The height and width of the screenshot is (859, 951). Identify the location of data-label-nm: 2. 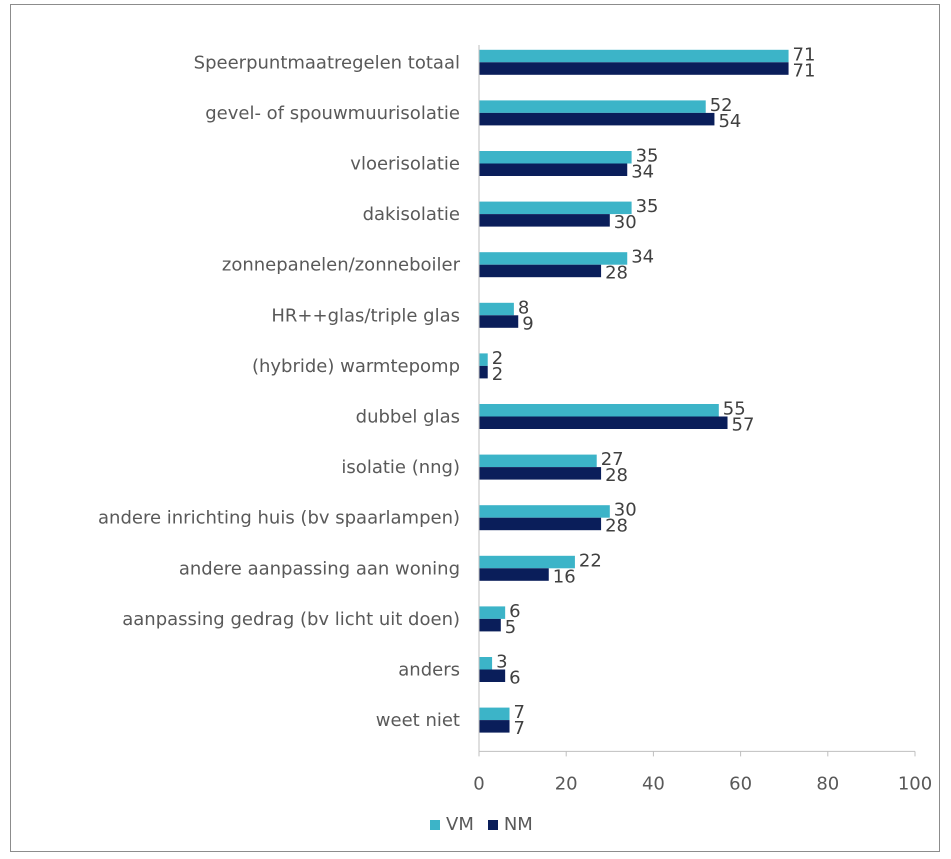
(497, 374).